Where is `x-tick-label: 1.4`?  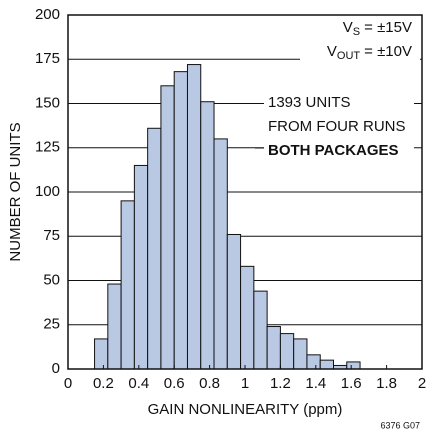 x-tick-label: 1.4 is located at coordinates (315, 383).